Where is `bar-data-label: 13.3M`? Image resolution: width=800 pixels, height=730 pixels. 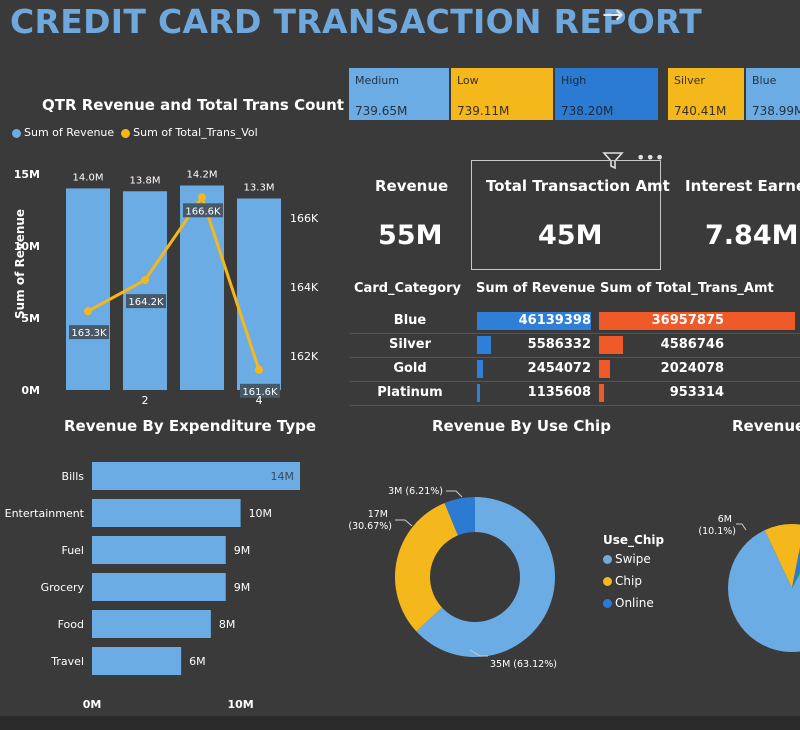
bar-data-label: 13.3M is located at coordinates (259, 187).